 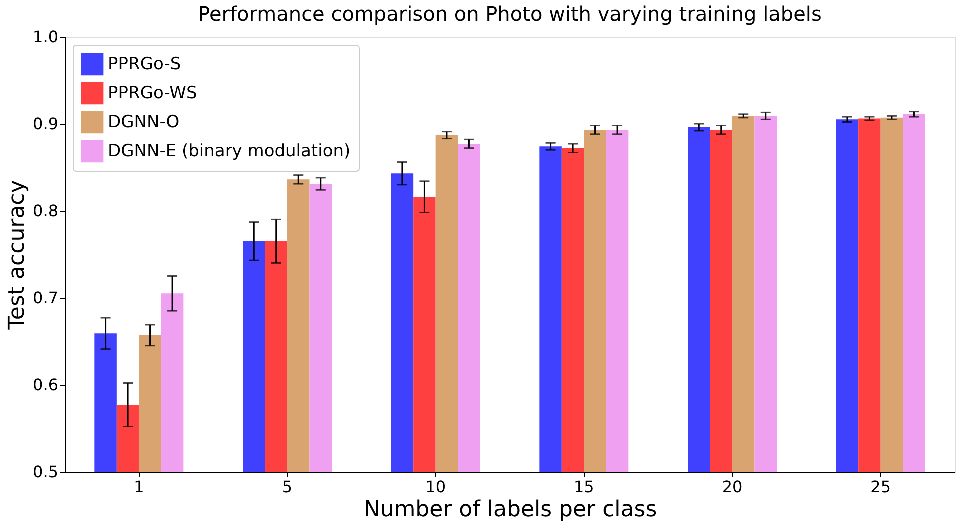 I want to click on x-tick-label: 25, so click(x=881, y=487).